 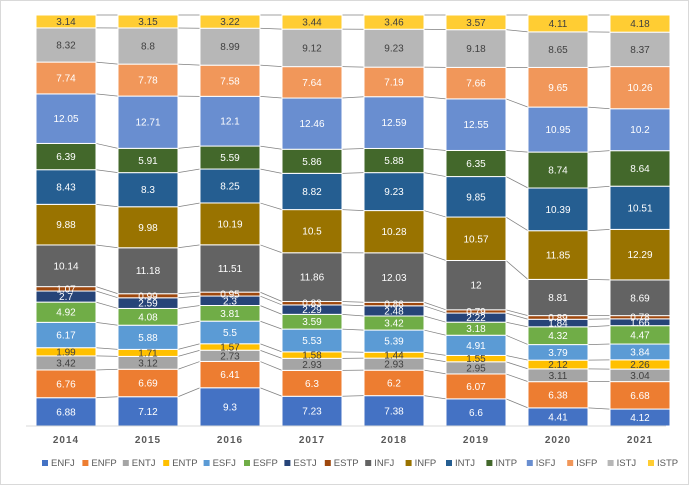 What do you see at coordinates (476, 286) in the screenshot?
I see `label-infj-2019: 12` at bounding box center [476, 286].